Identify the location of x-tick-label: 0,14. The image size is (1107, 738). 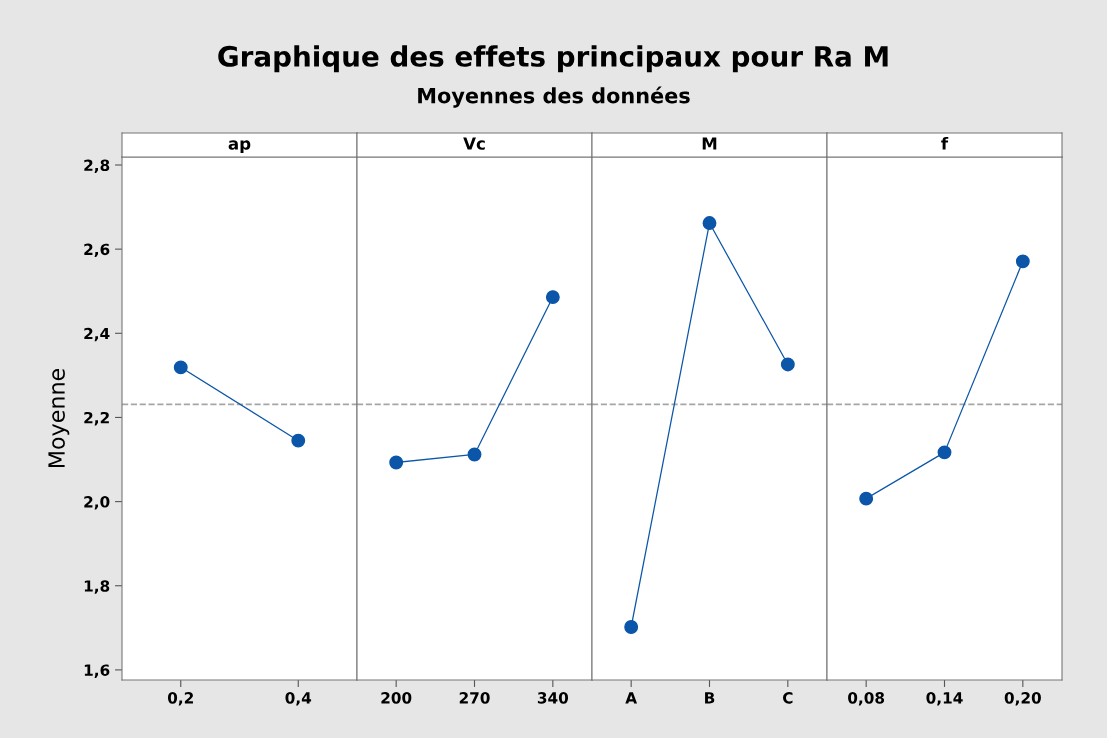
(944, 699).